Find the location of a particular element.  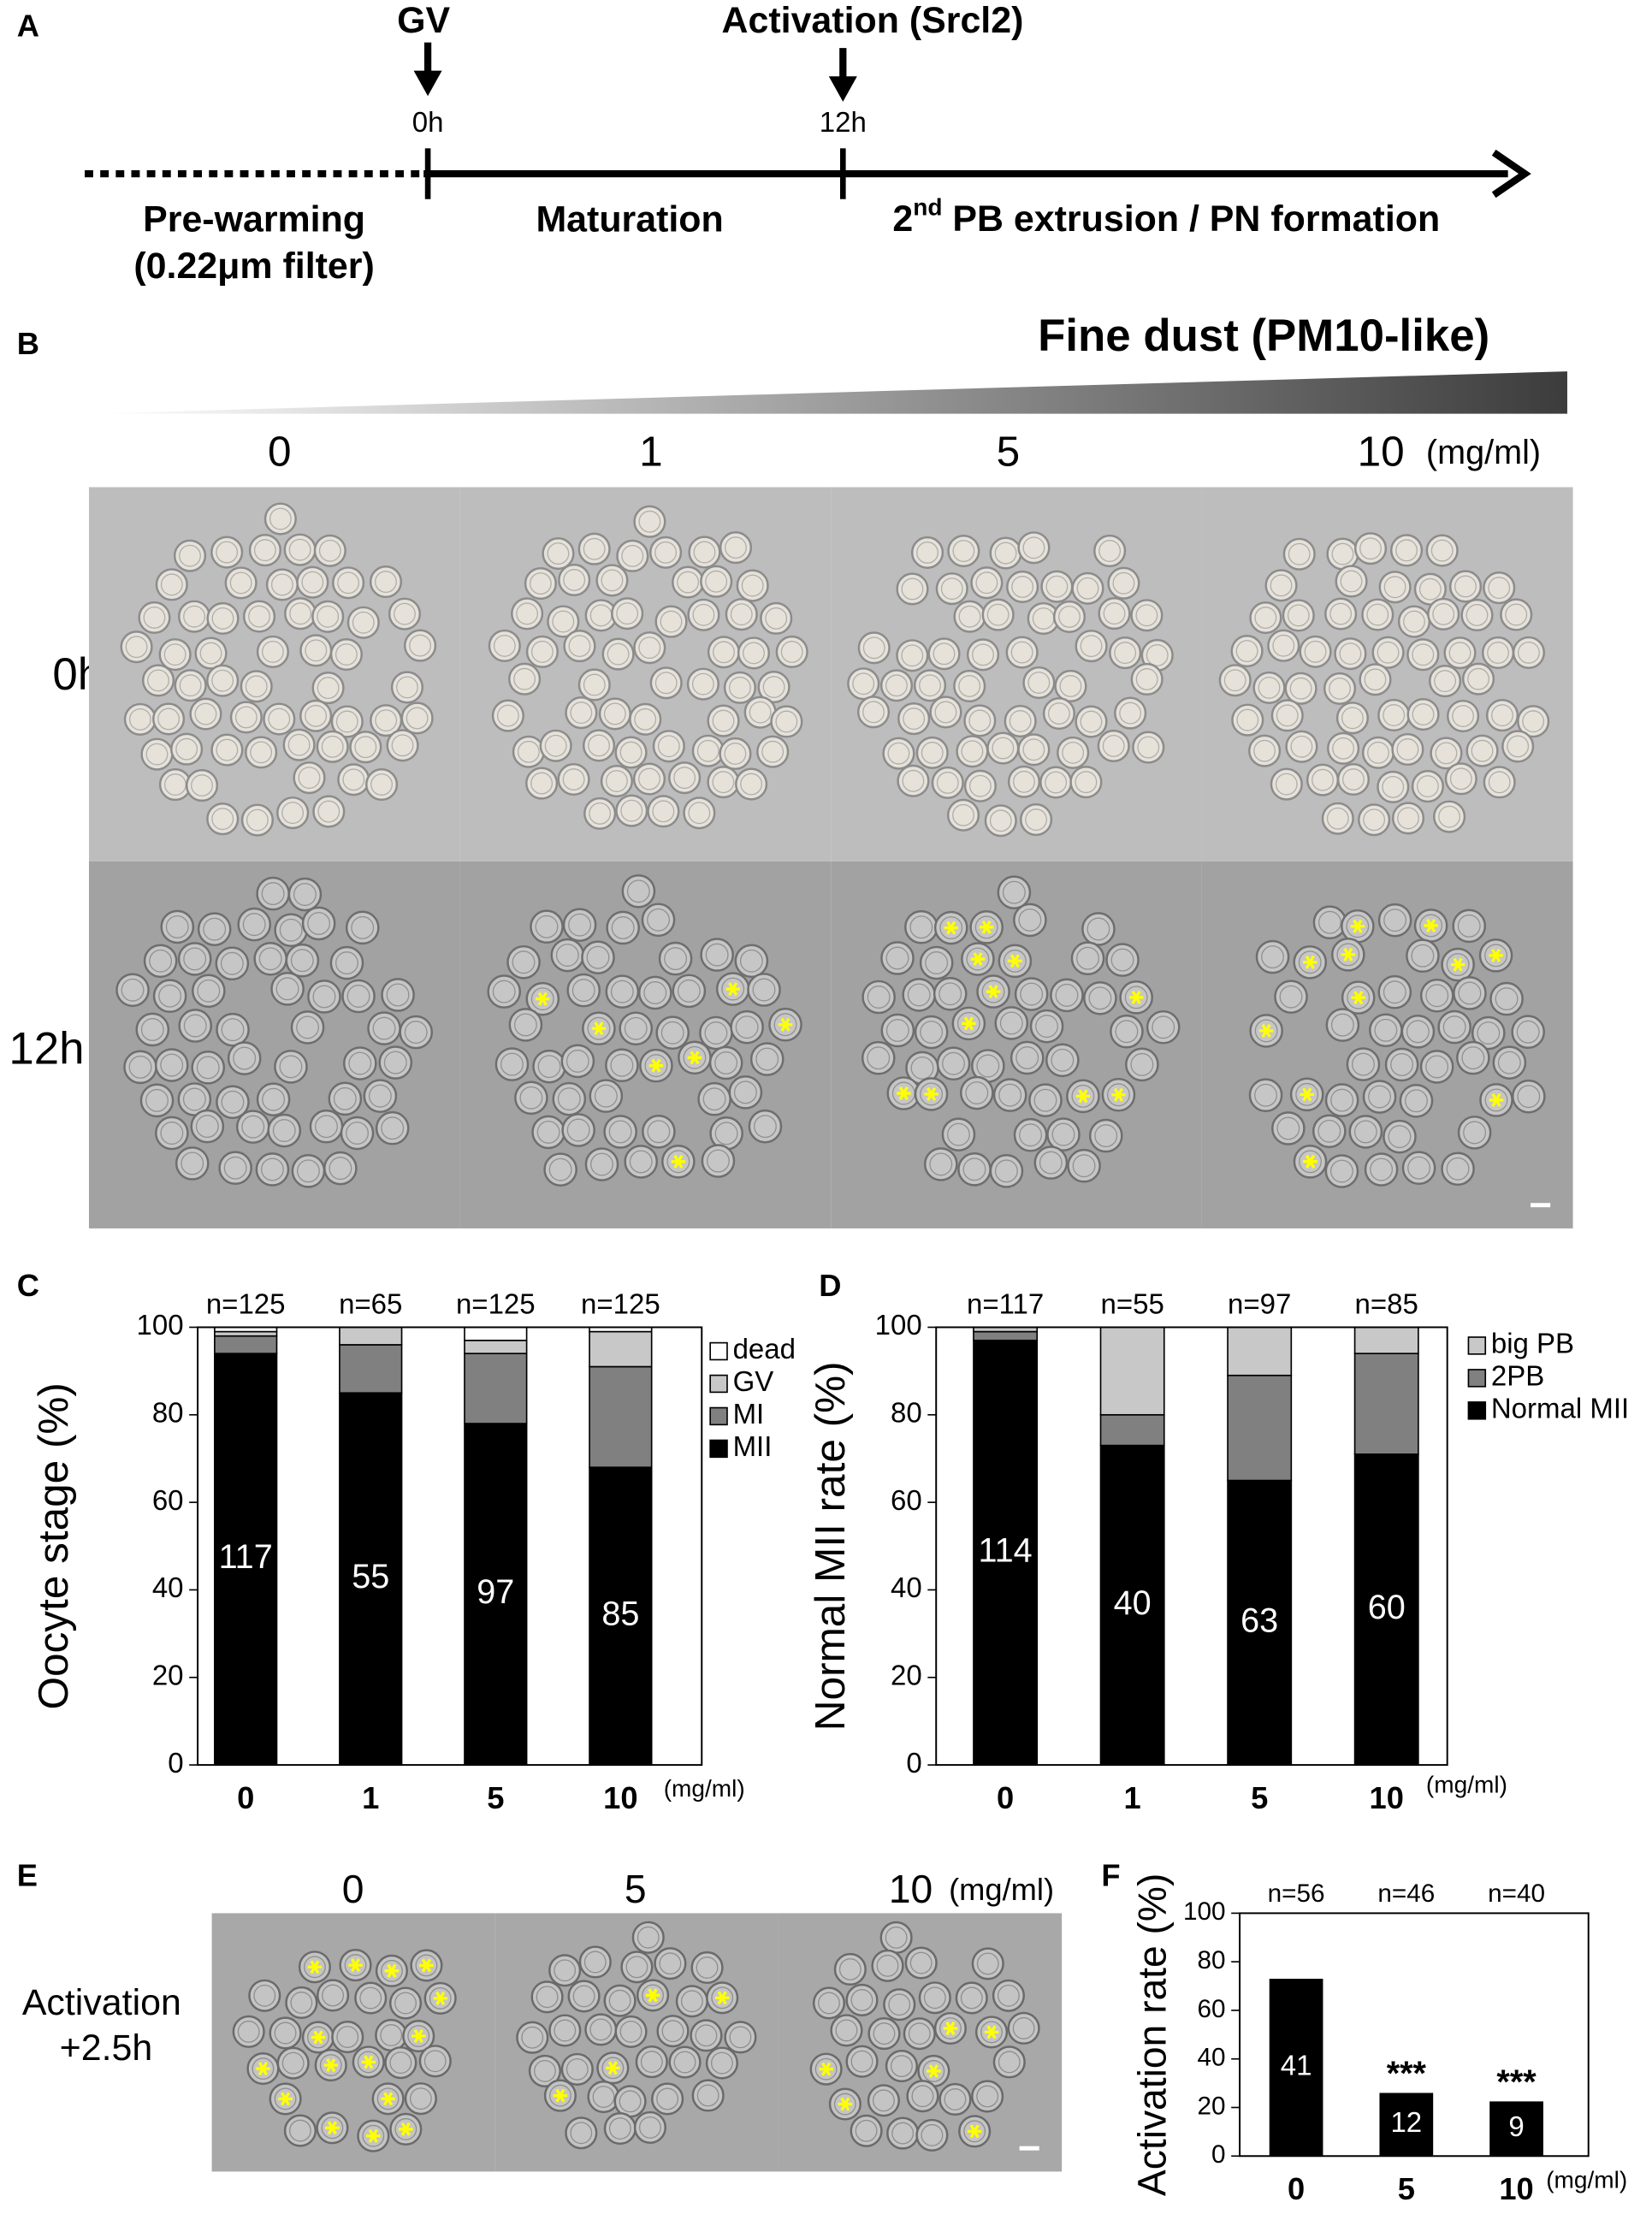

n-label: n=55 is located at coordinates (1132, 1303).